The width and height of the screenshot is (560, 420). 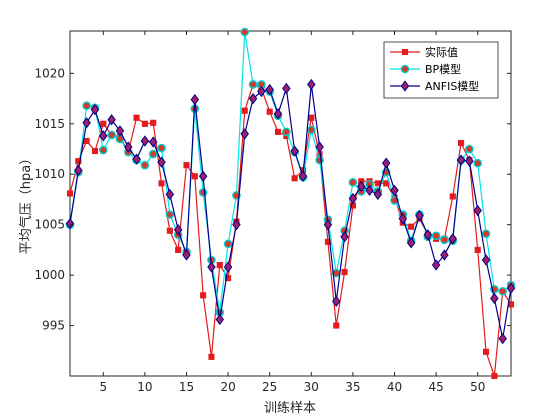 I want to click on legend-label: BP模型, so click(x=443, y=69).